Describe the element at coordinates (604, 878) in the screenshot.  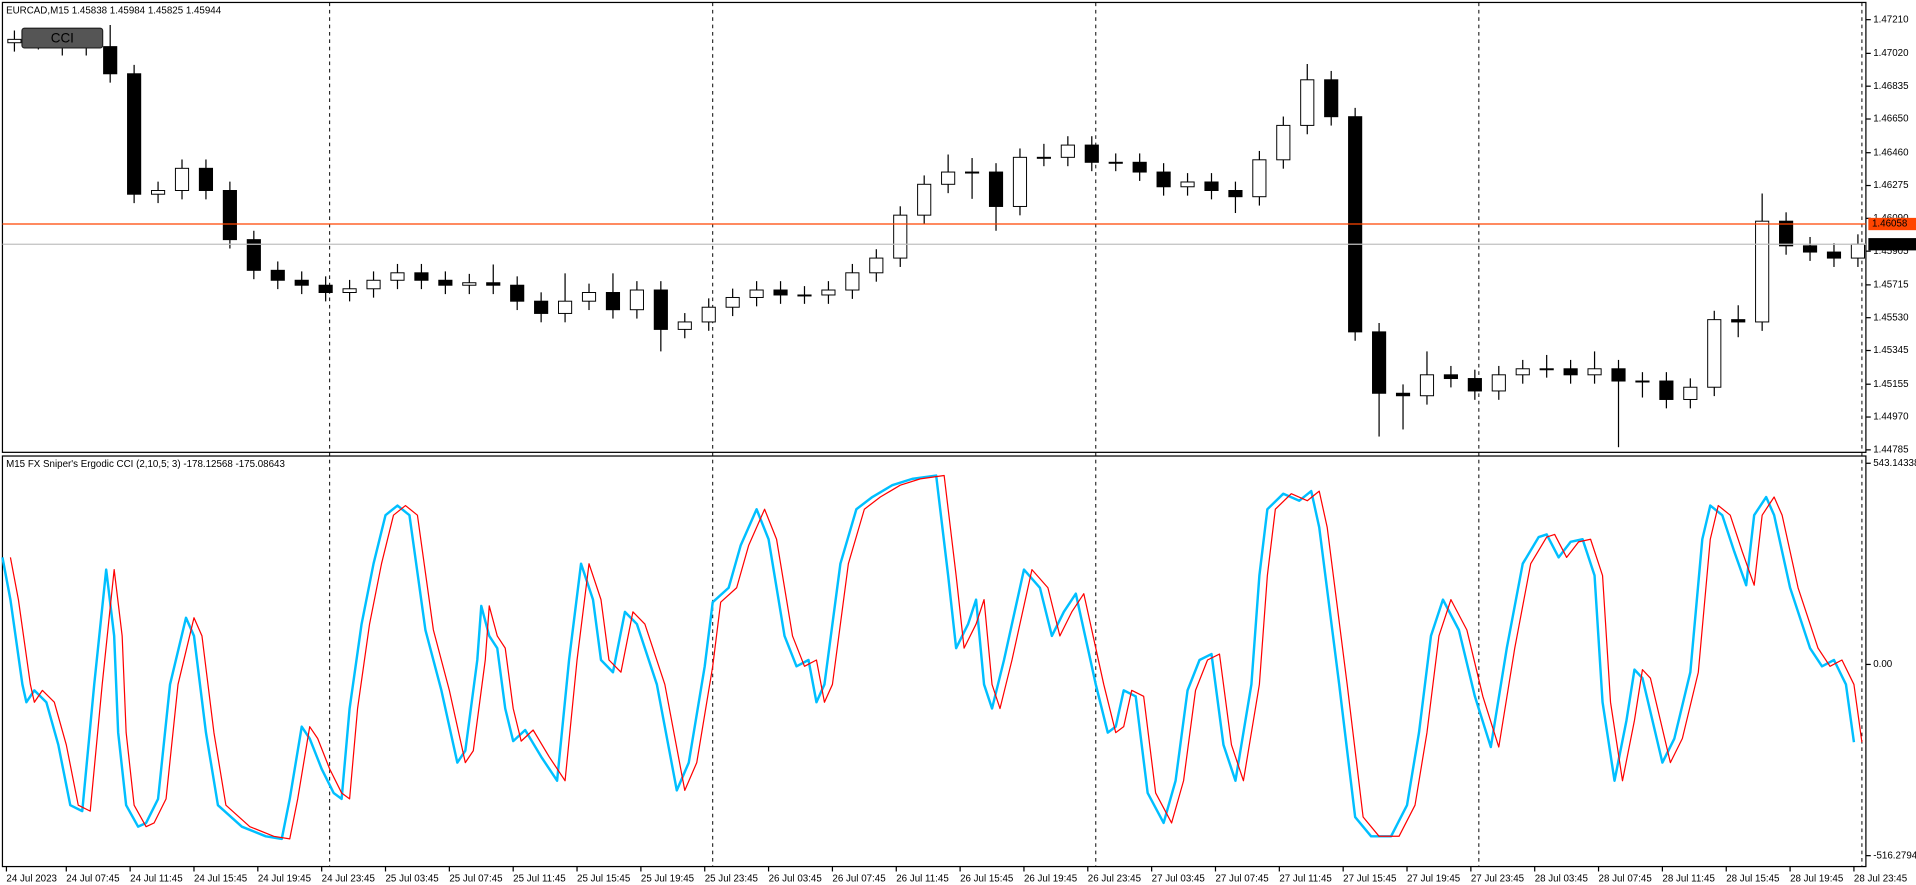
I see `x-tick-label: 25 Jul 15:45` at that location.